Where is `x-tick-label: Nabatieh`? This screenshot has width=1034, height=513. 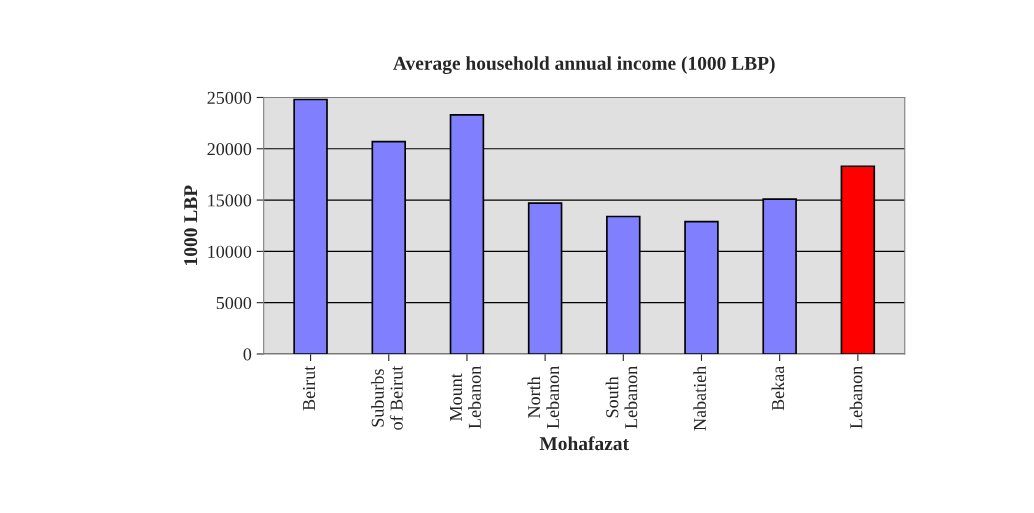 x-tick-label: Nabatieh is located at coordinates (699, 398).